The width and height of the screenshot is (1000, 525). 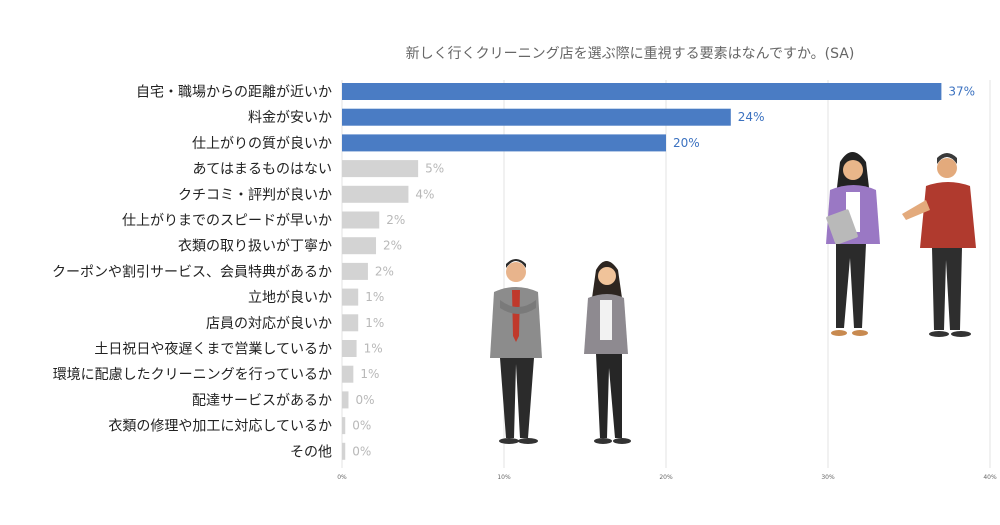 What do you see at coordinates (311, 452) in the screenshot?
I see `category-label: その他` at bounding box center [311, 452].